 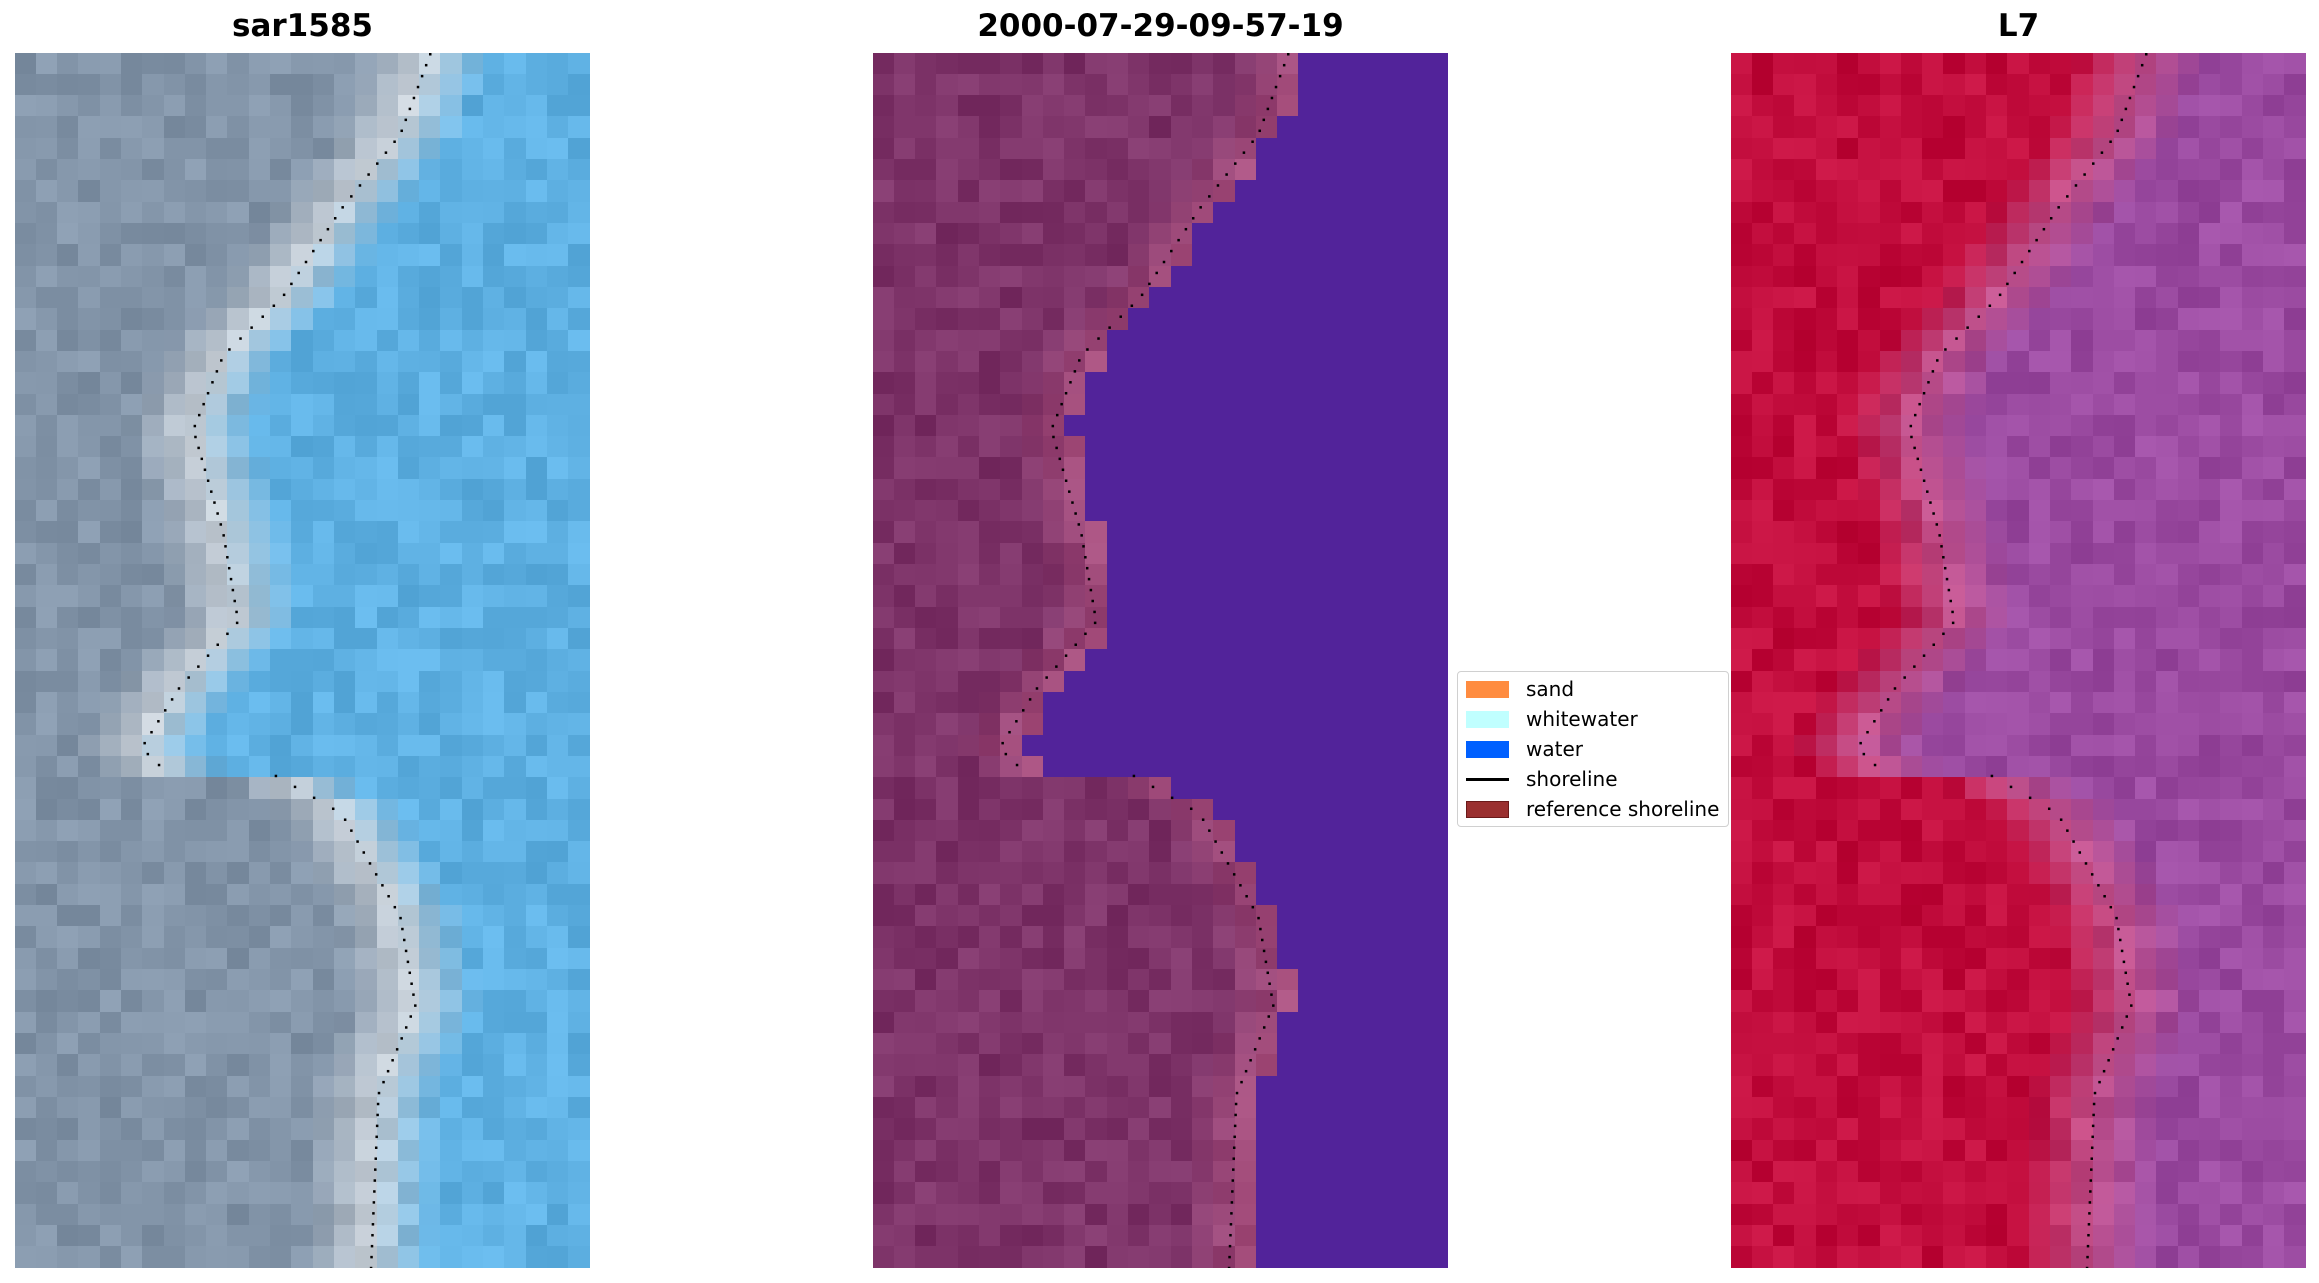 I want to click on legend-label: whitewater, so click(x=1582, y=719).